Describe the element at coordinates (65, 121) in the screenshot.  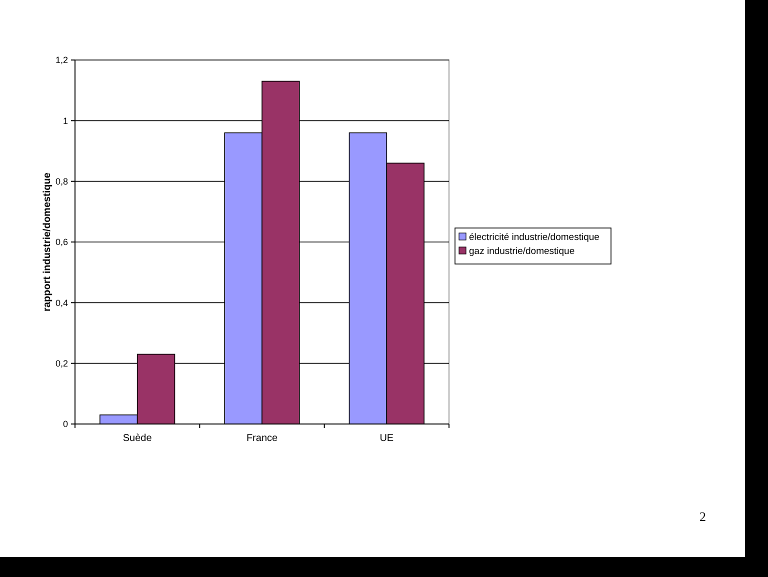
I see `y-tick-label: 1` at that location.